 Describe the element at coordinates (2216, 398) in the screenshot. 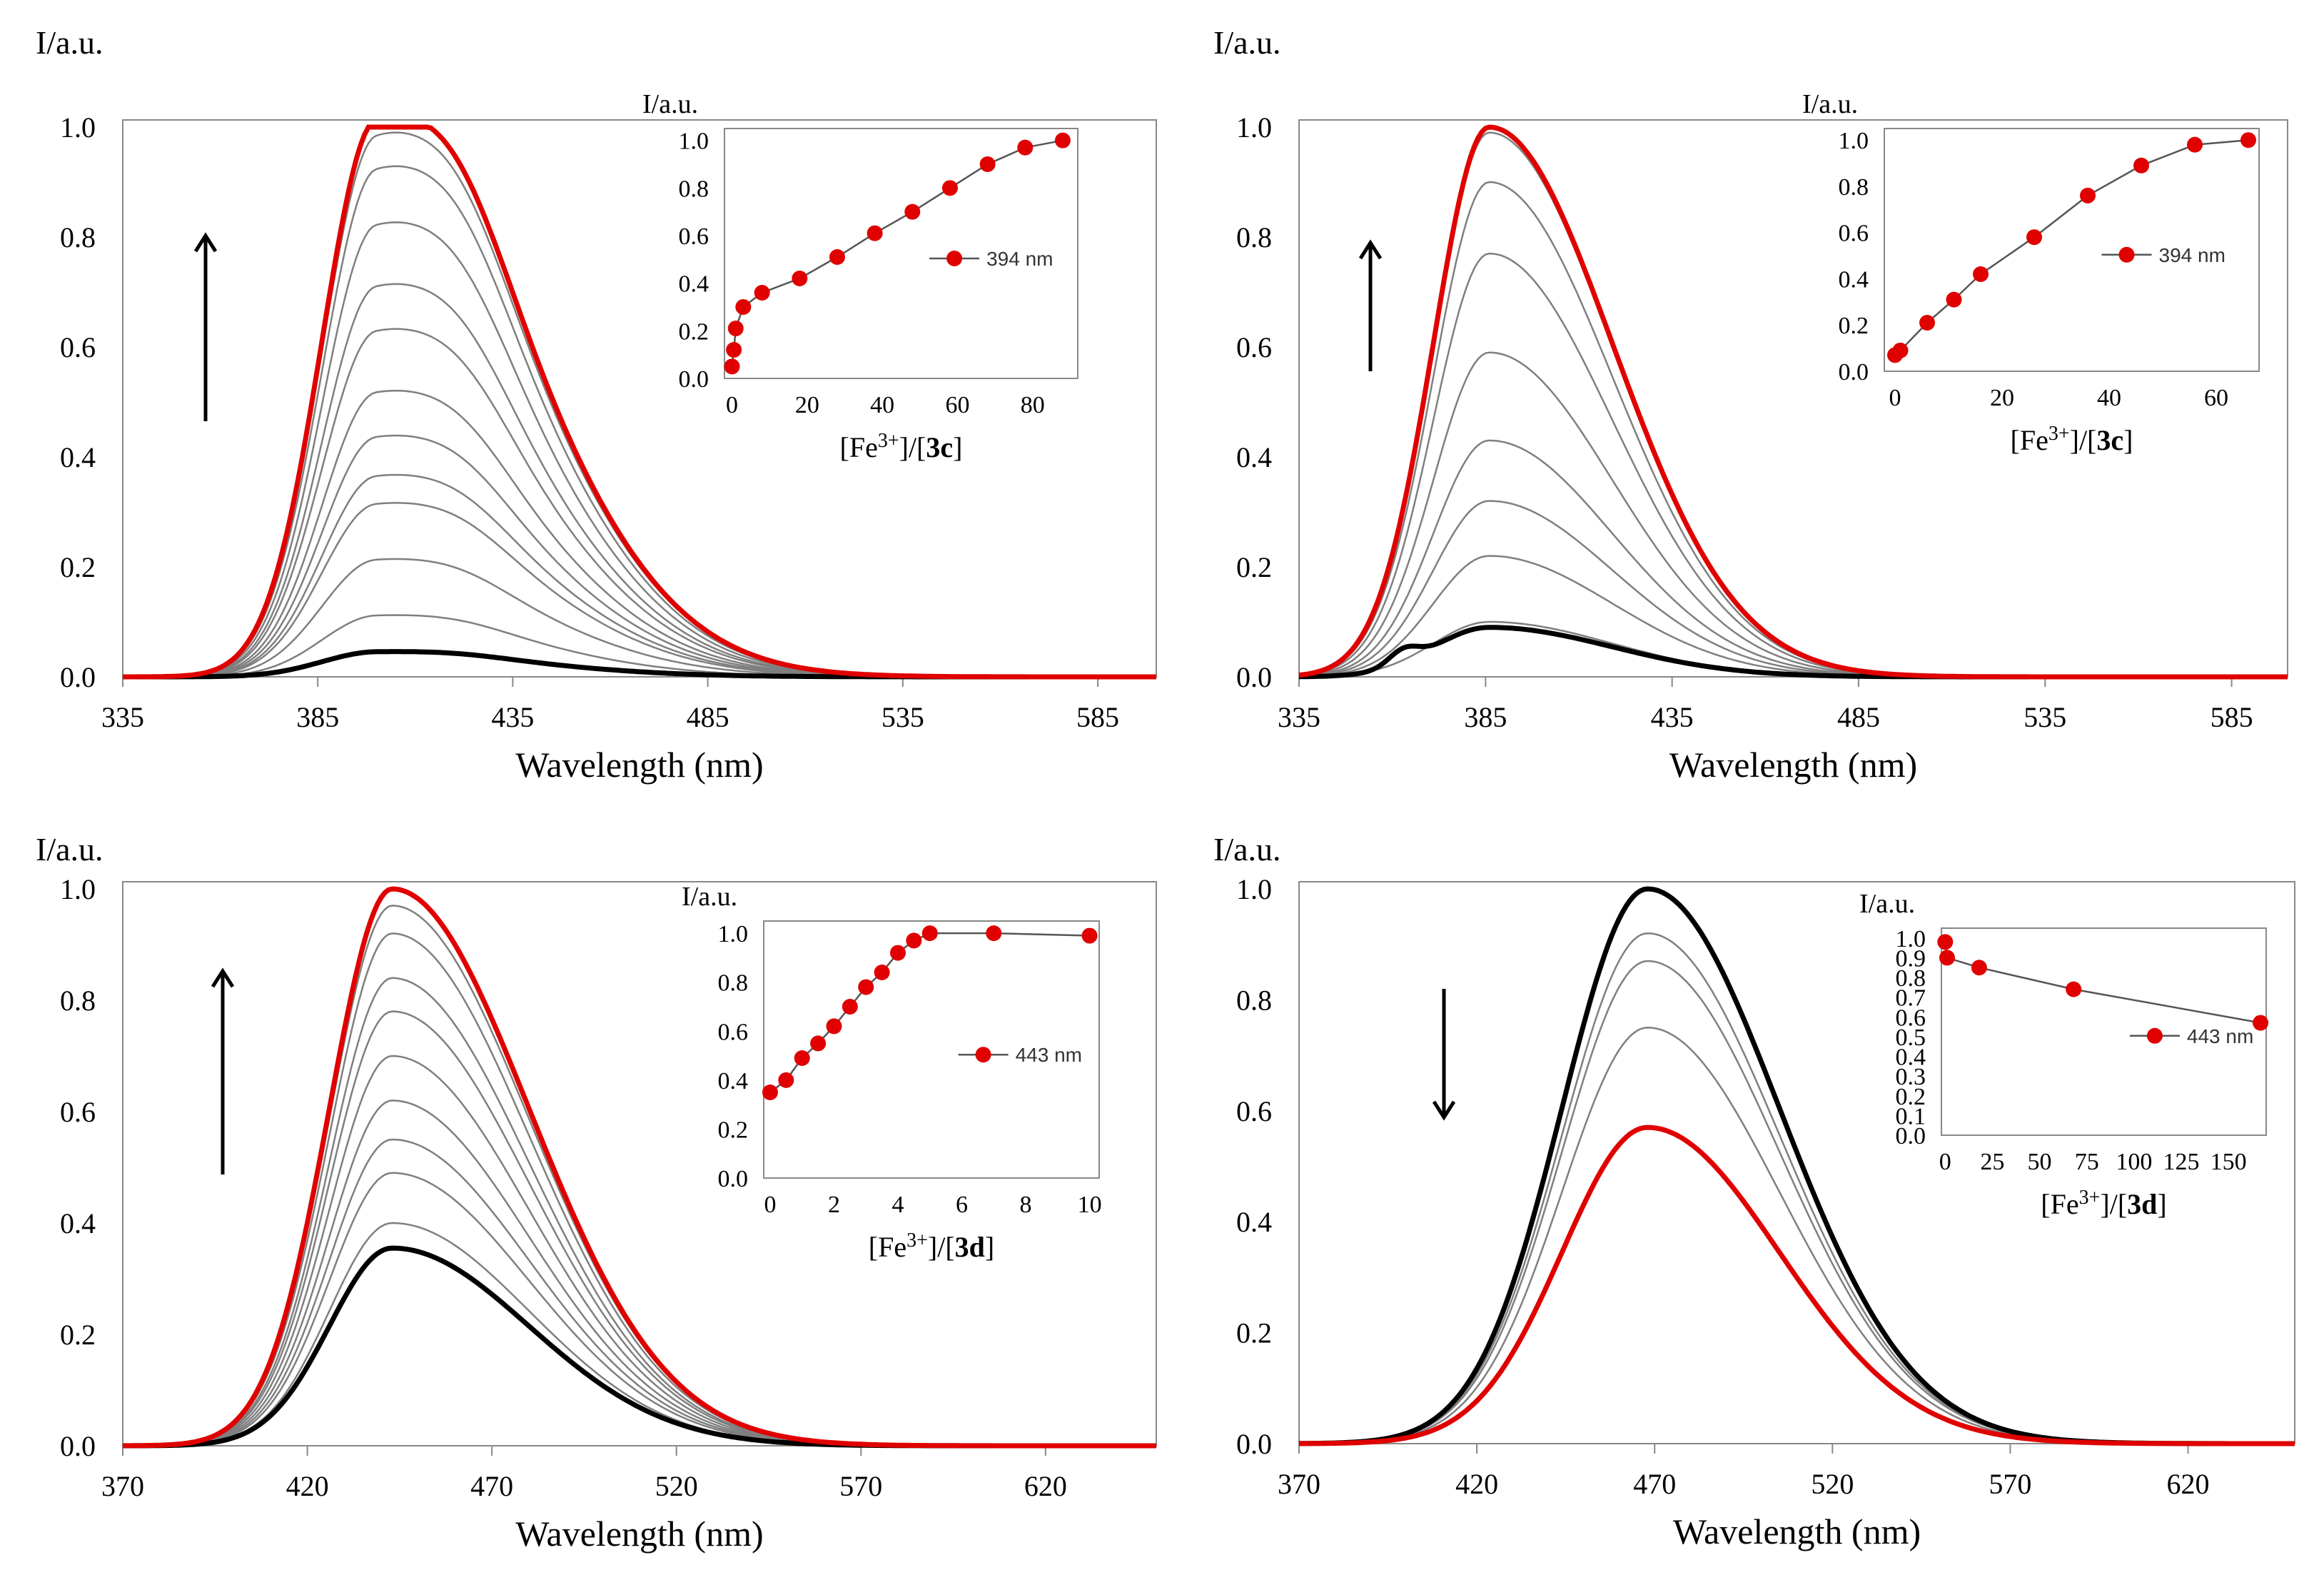

I see `inset-x-tick-label: 60` at that location.